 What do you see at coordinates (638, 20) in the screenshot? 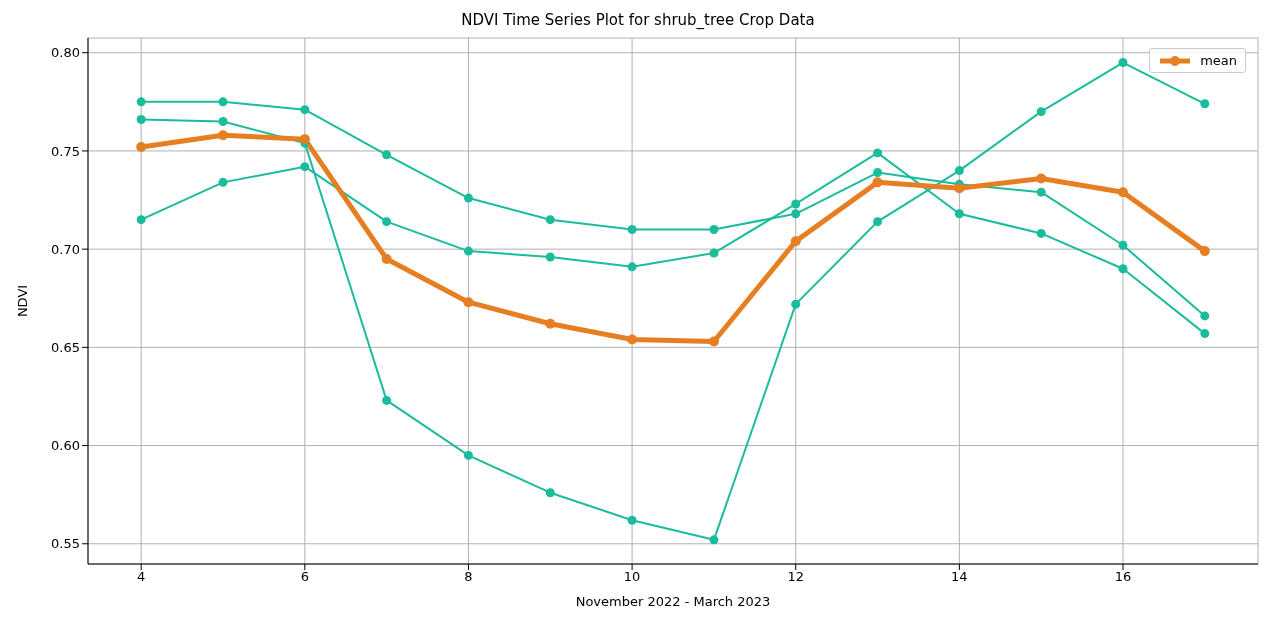
I see `chart-title: NDVI Time Series Plot for shrub_tree Crop Data` at bounding box center [638, 20].